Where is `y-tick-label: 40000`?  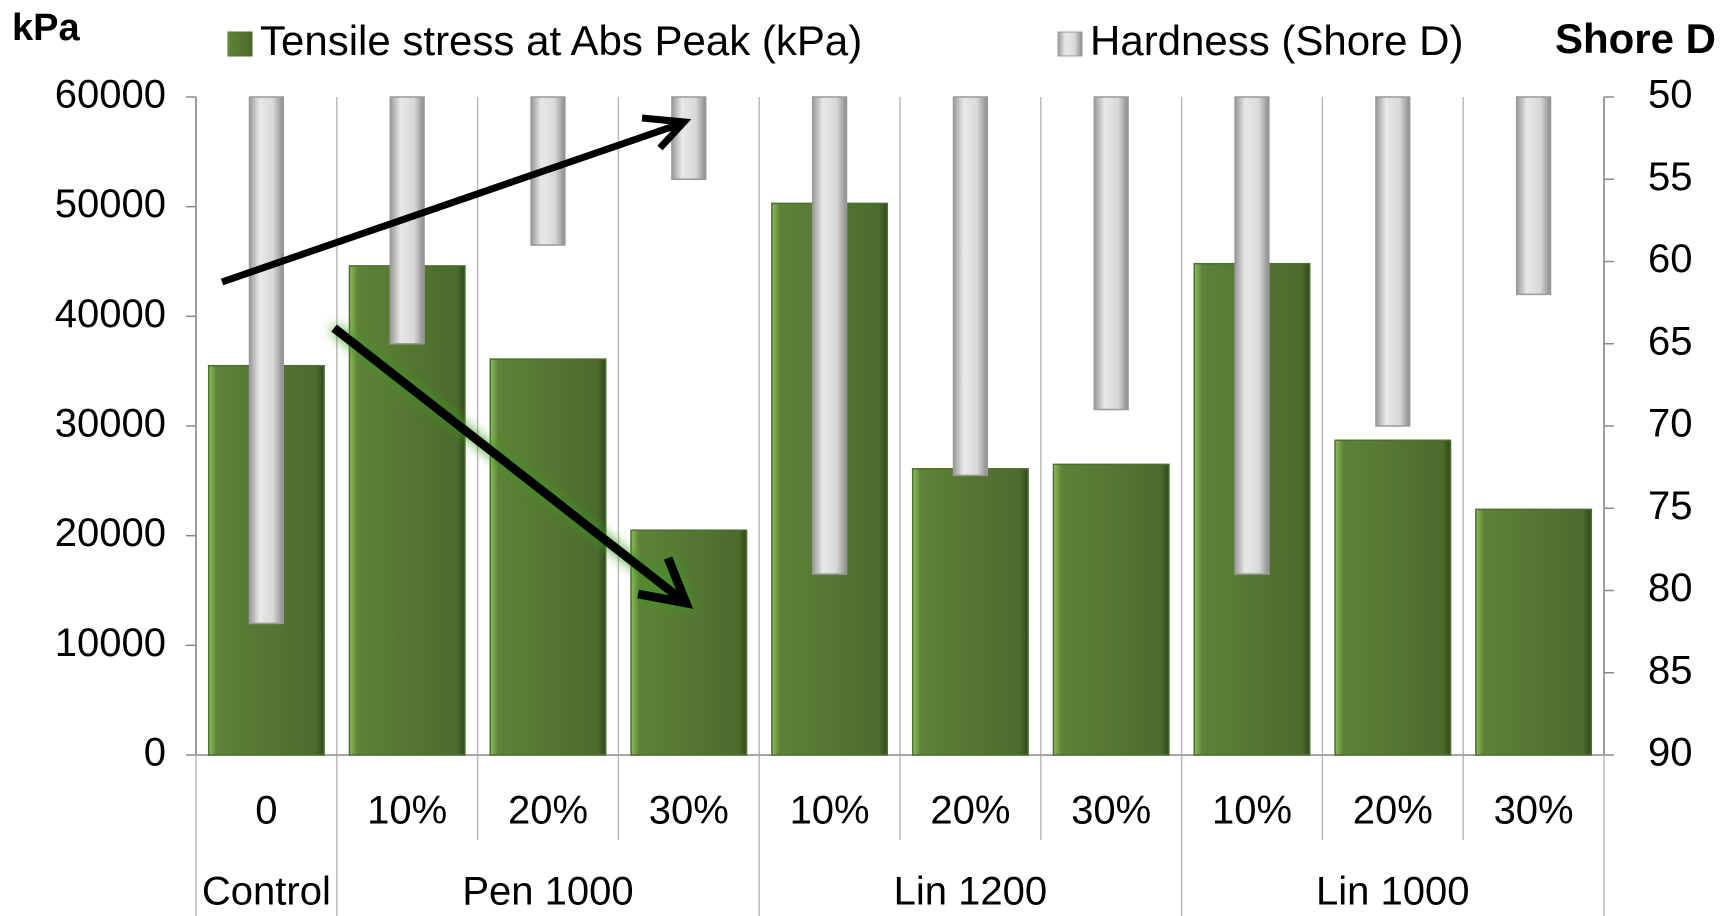
y-tick-label: 40000 is located at coordinates (110, 314).